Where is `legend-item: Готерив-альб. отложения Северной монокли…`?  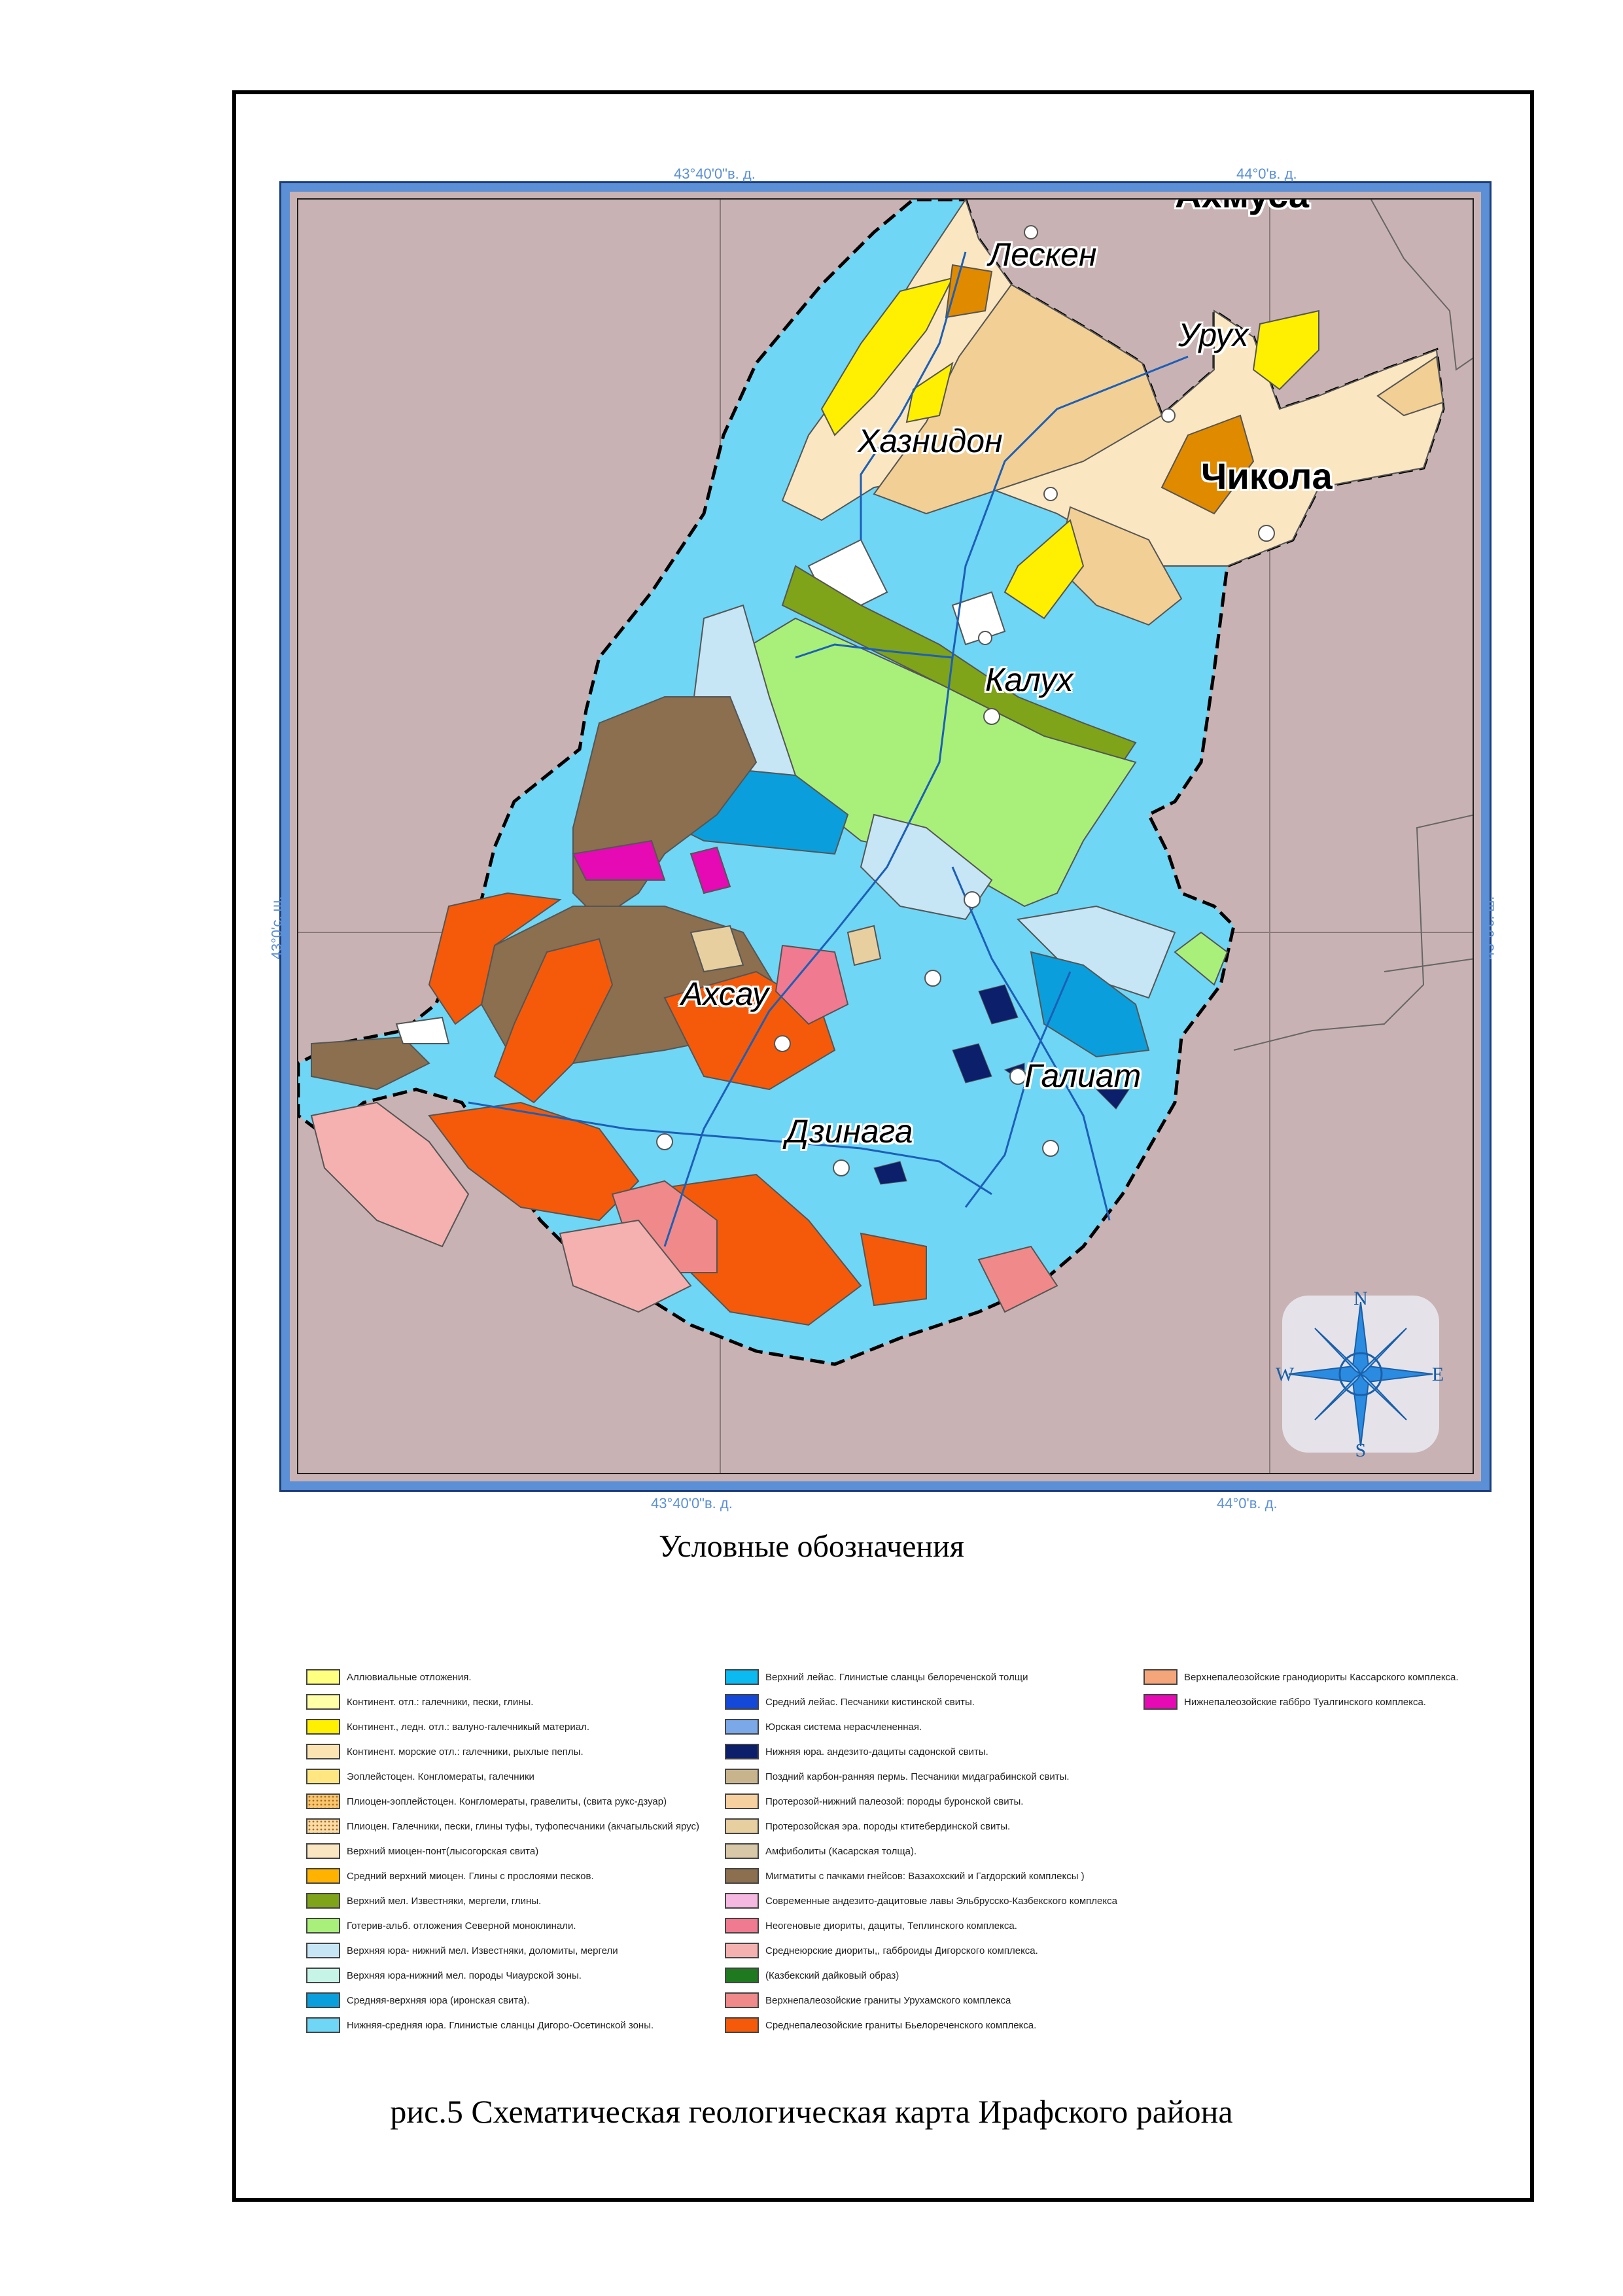 legend-item: Готерив-альб. отложения Северной монокли… is located at coordinates (503, 1925).